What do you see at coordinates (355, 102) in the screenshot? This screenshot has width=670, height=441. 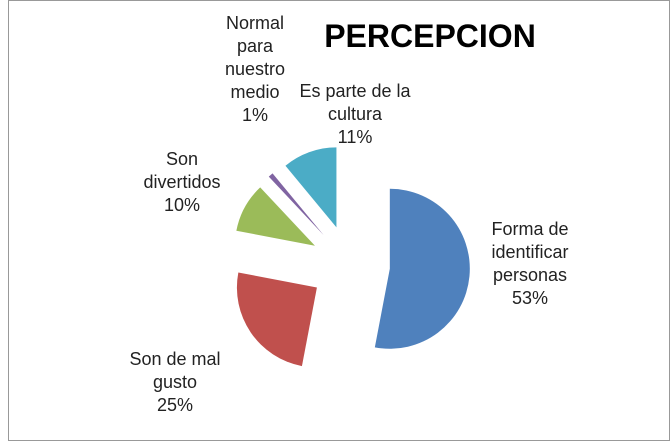 I see `category-label: Es parte de la cultura` at bounding box center [355, 102].